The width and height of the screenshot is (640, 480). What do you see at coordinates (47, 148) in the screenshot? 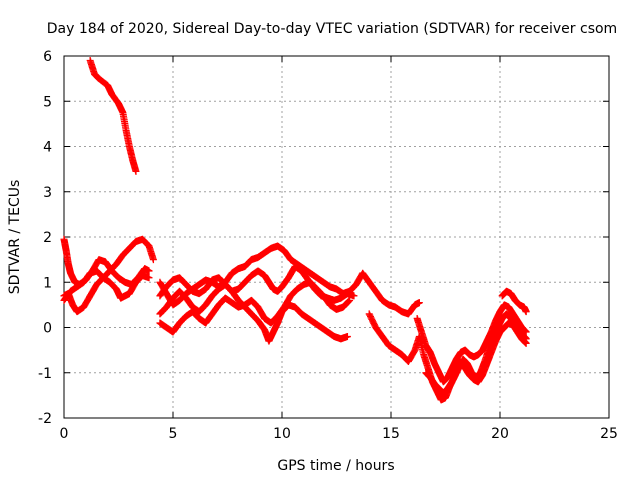
I see `y-tick-label: 4` at bounding box center [47, 148].